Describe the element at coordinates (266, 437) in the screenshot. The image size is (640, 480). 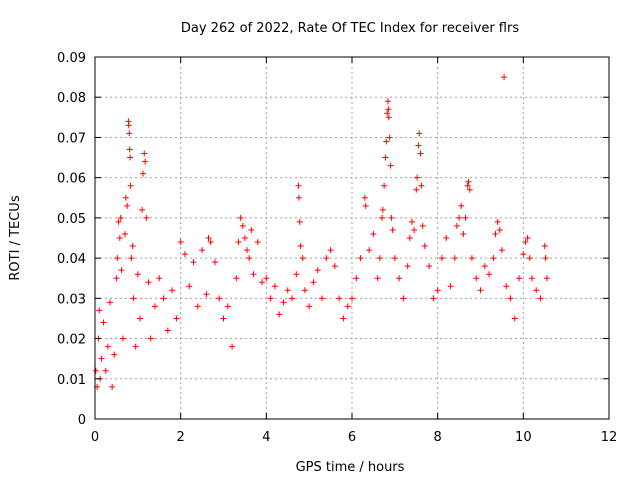
I see `x-tick-label: 4` at that location.